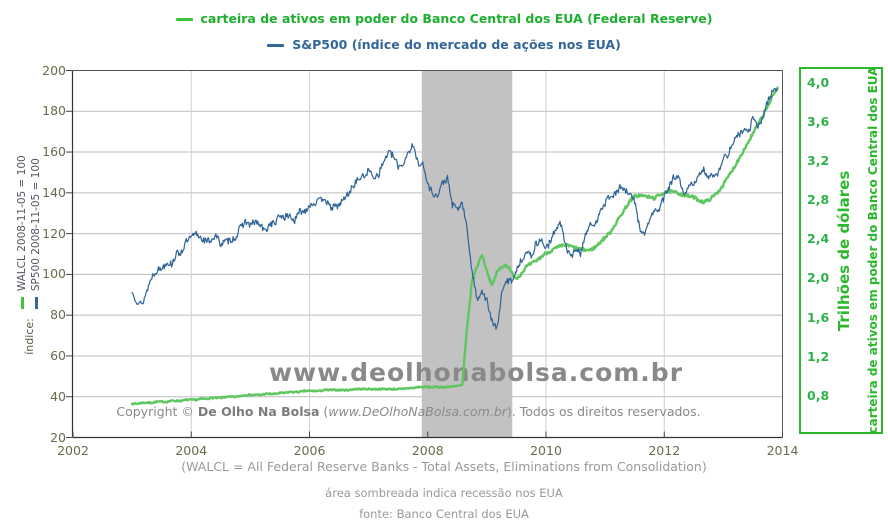 The width and height of the screenshot is (888, 528). I want to click on left-axis-walcl-note: WALCL 2008-11-05 = 100, so click(22, 232).